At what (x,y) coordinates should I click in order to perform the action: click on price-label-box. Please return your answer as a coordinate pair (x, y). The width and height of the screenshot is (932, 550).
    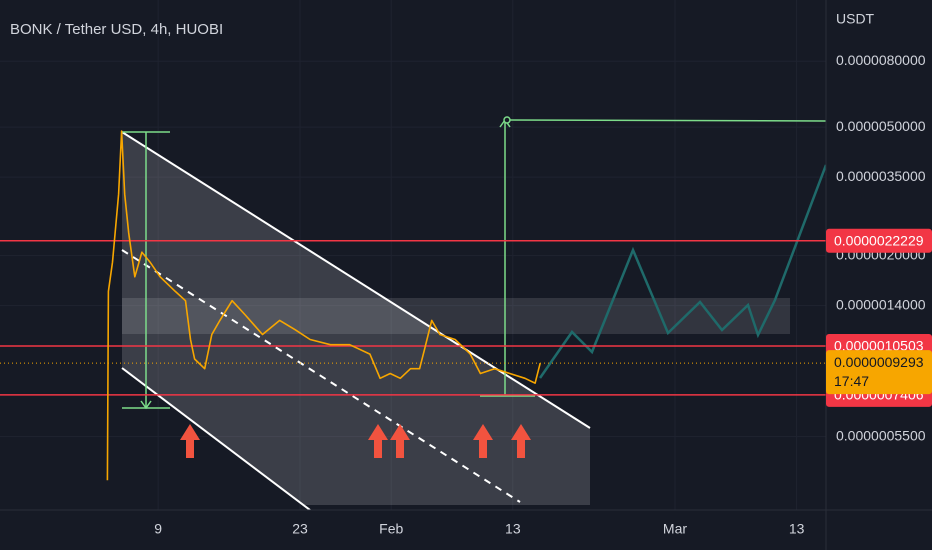
    Looking at the image, I should click on (879, 240).